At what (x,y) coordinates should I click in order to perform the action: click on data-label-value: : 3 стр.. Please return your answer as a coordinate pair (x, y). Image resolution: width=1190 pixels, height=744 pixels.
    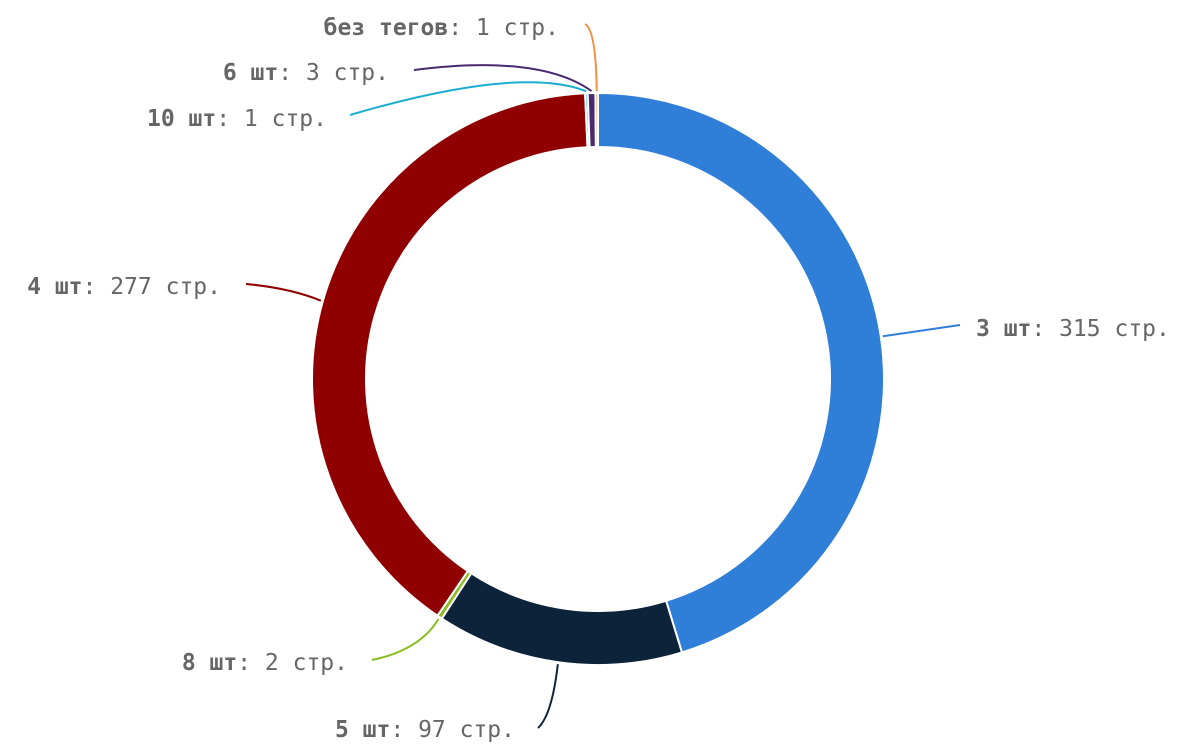
    Looking at the image, I should click on (333, 73).